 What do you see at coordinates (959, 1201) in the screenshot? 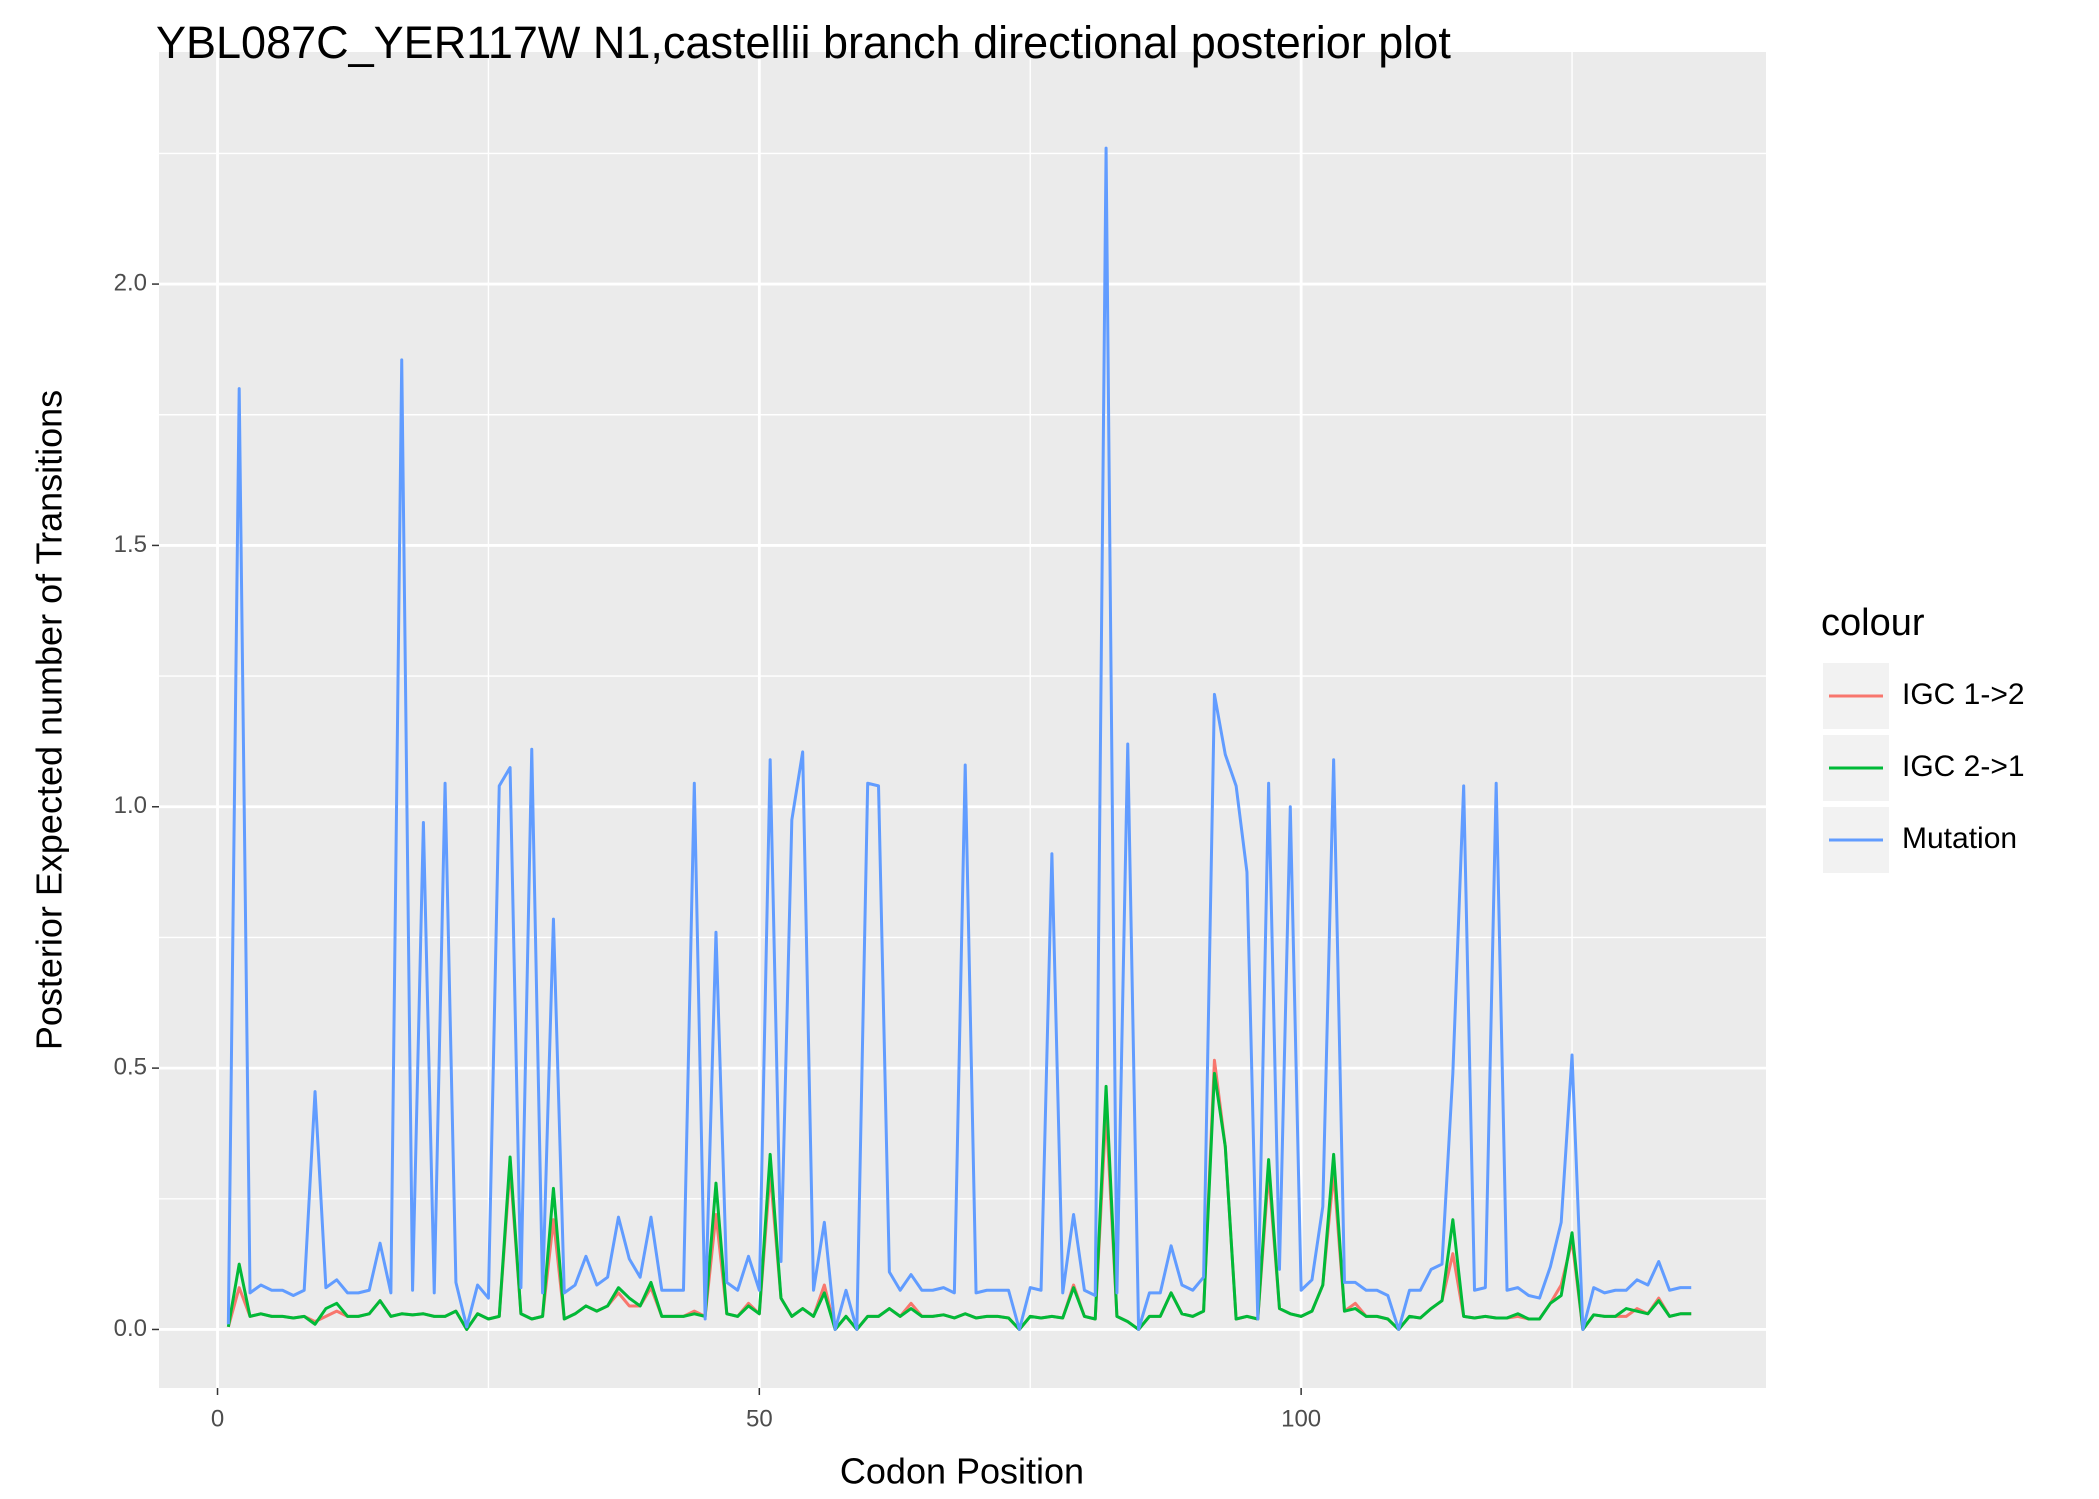
I see `series-line` at bounding box center [959, 1201].